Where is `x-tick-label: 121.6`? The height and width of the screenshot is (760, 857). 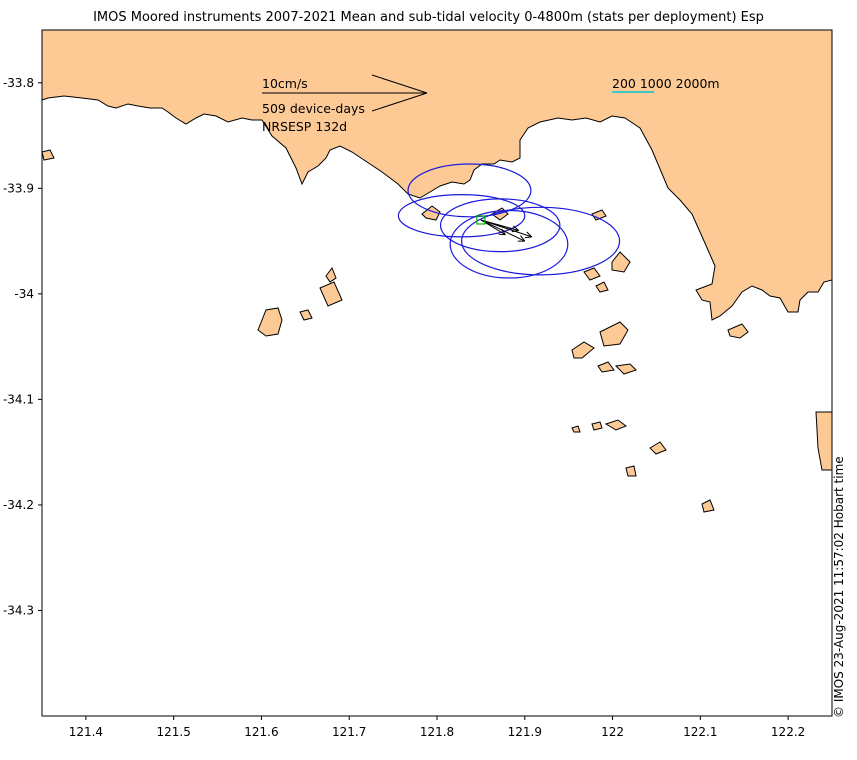 x-tick-label: 121.6 is located at coordinates (261, 732).